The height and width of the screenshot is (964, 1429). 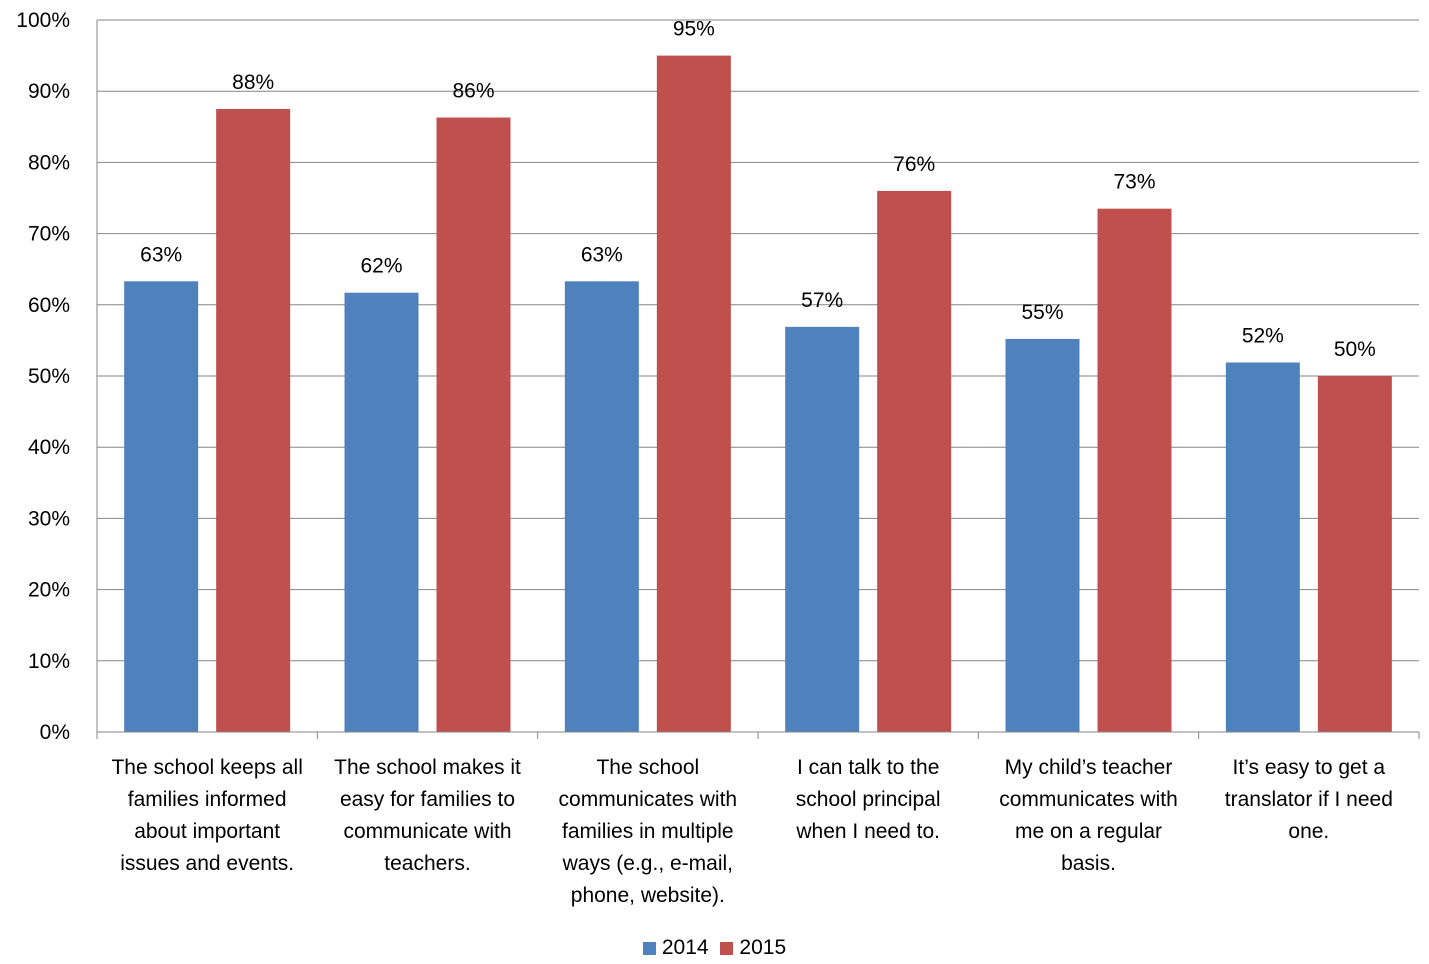 I want to click on legend-item-2015: 2015, so click(x=753, y=948).